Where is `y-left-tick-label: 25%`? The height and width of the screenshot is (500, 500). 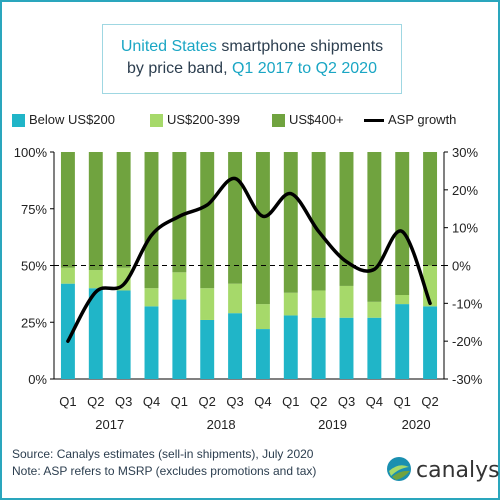 y-left-tick-label: 25% is located at coordinates (34, 322).